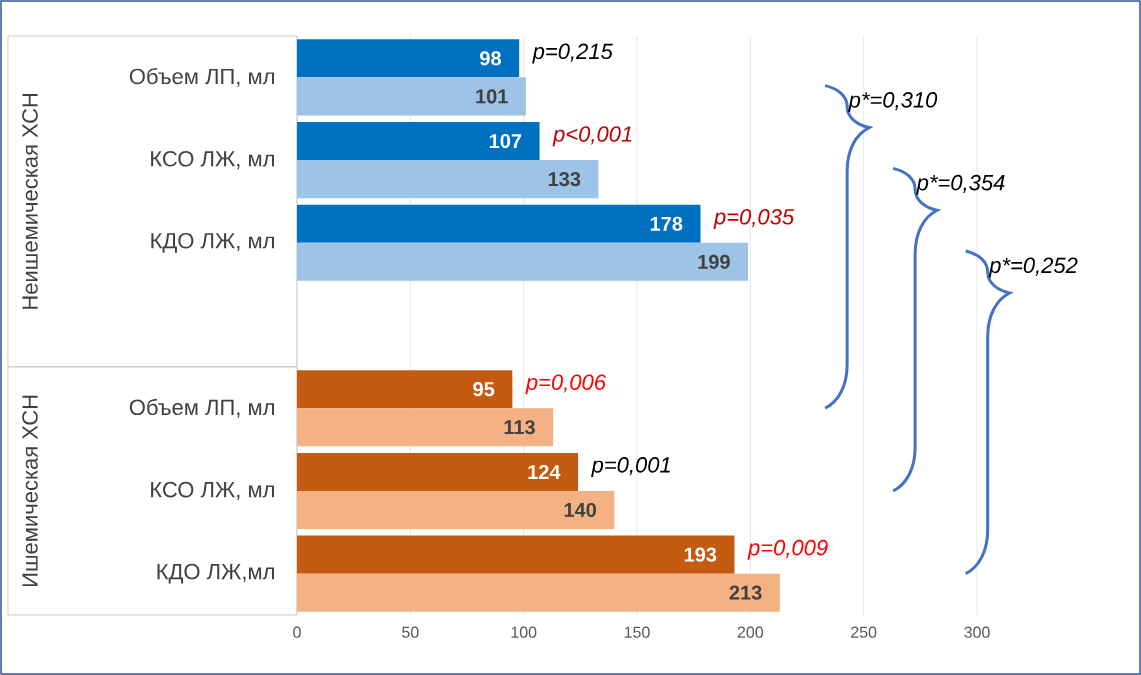  What do you see at coordinates (564, 179) in the screenshot?
I see `data-label: 133` at bounding box center [564, 179].